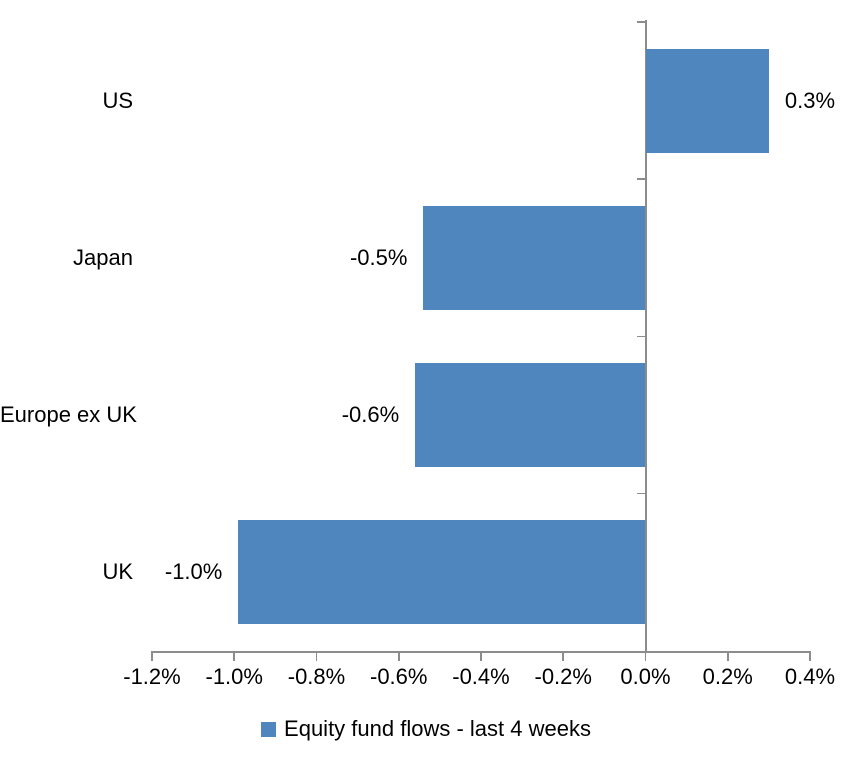  What do you see at coordinates (117, 100) in the screenshot?
I see `category-label: US` at bounding box center [117, 100].